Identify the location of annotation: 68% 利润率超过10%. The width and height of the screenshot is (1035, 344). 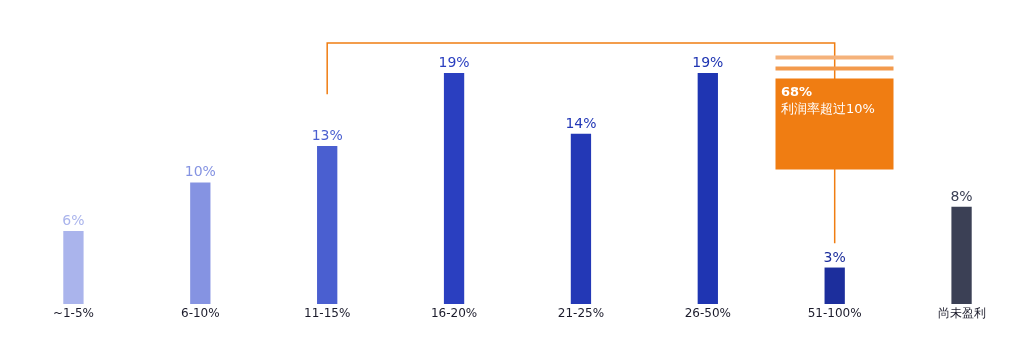
(828, 100).